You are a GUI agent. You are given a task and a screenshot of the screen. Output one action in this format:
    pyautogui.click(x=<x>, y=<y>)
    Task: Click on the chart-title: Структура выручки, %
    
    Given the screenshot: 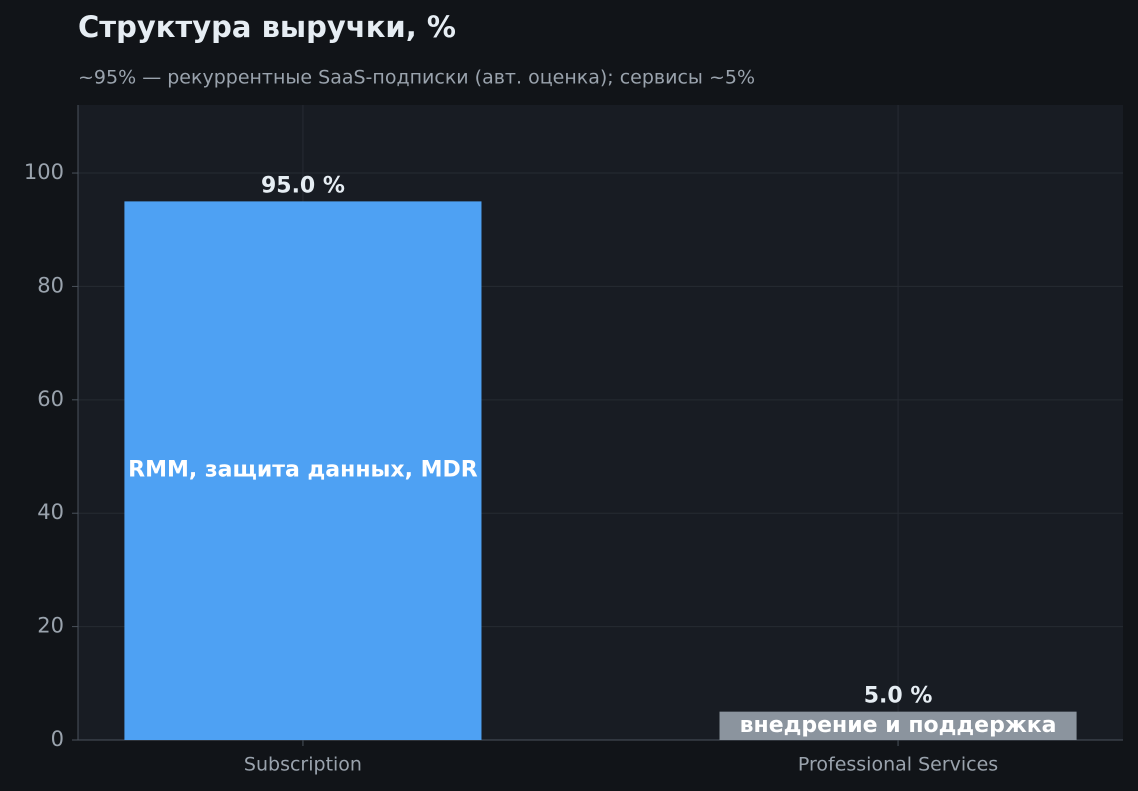 What is the action you would take?
    pyautogui.click(x=267, y=27)
    